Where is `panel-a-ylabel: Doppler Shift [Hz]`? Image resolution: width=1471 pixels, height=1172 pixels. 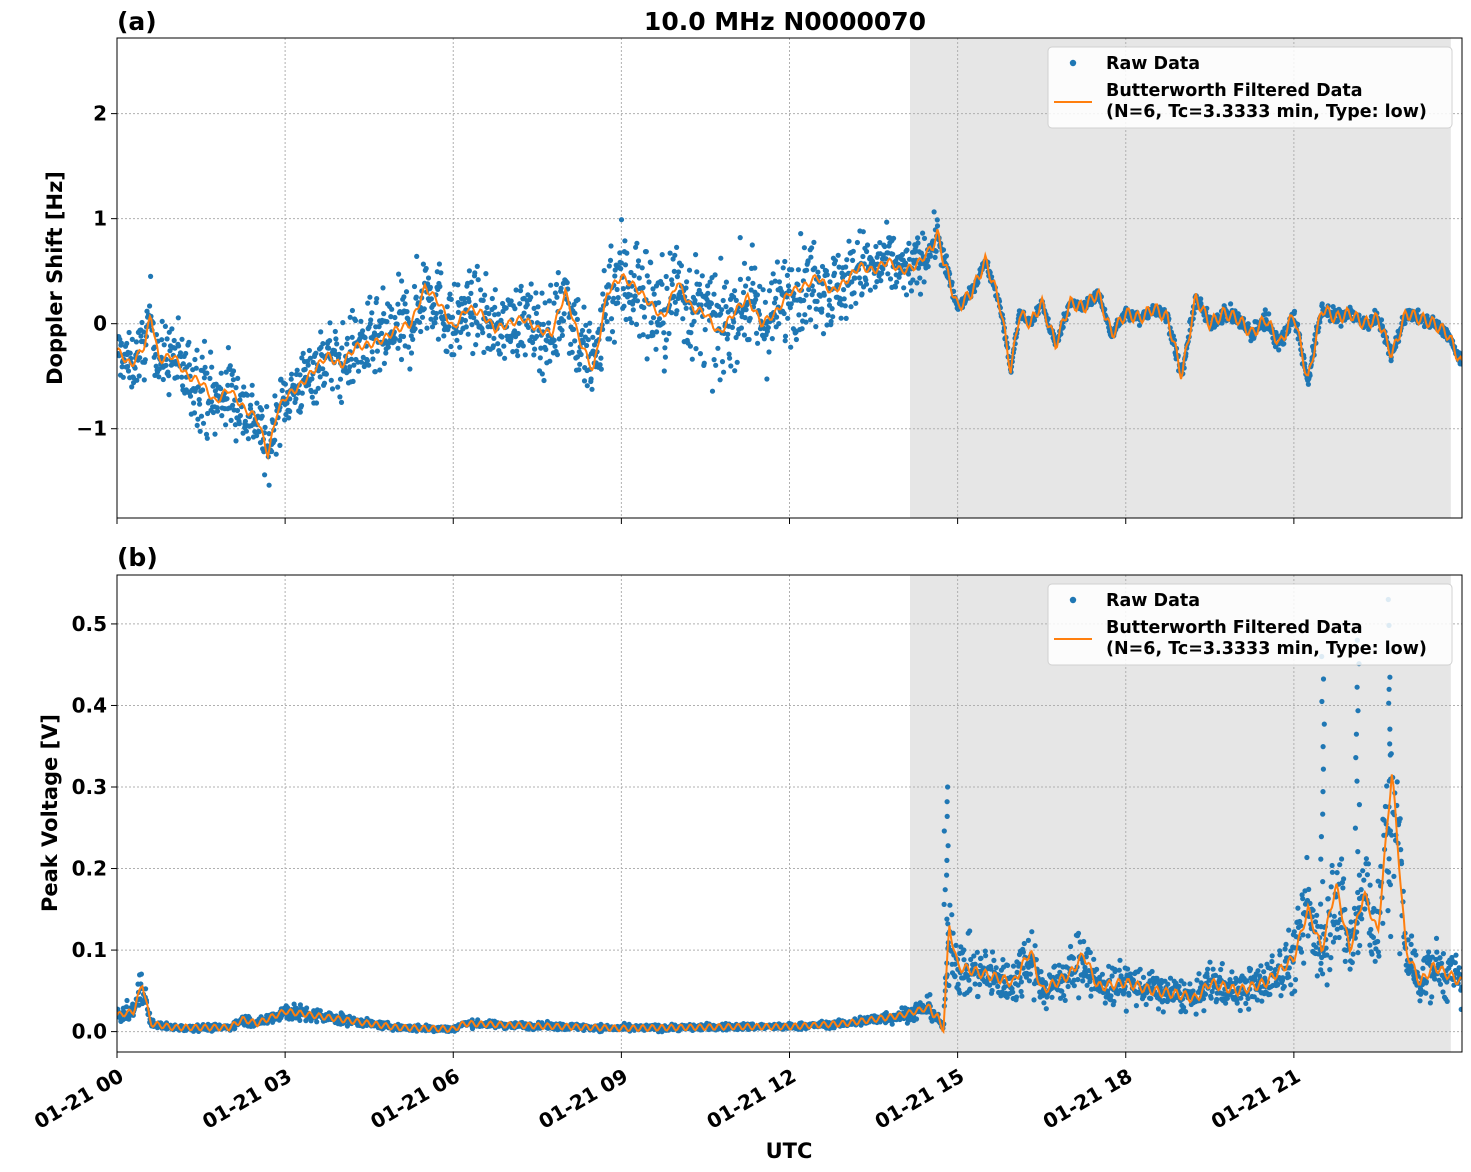 panel-a-ylabel: Doppler Shift [Hz] is located at coordinates (55, 278).